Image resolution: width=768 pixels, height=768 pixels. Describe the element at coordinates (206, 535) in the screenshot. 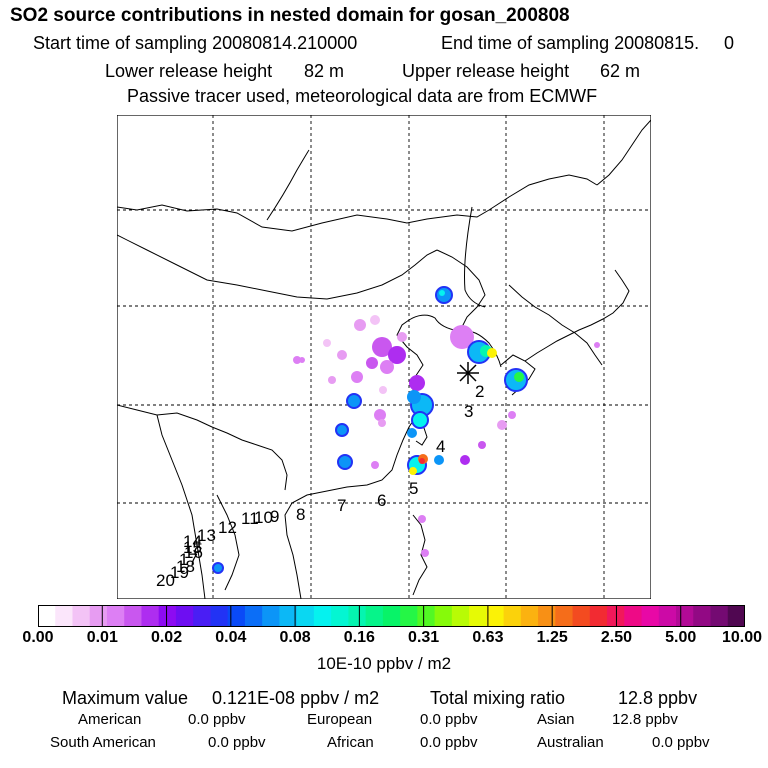

I see `trajectory-label: 13` at that location.